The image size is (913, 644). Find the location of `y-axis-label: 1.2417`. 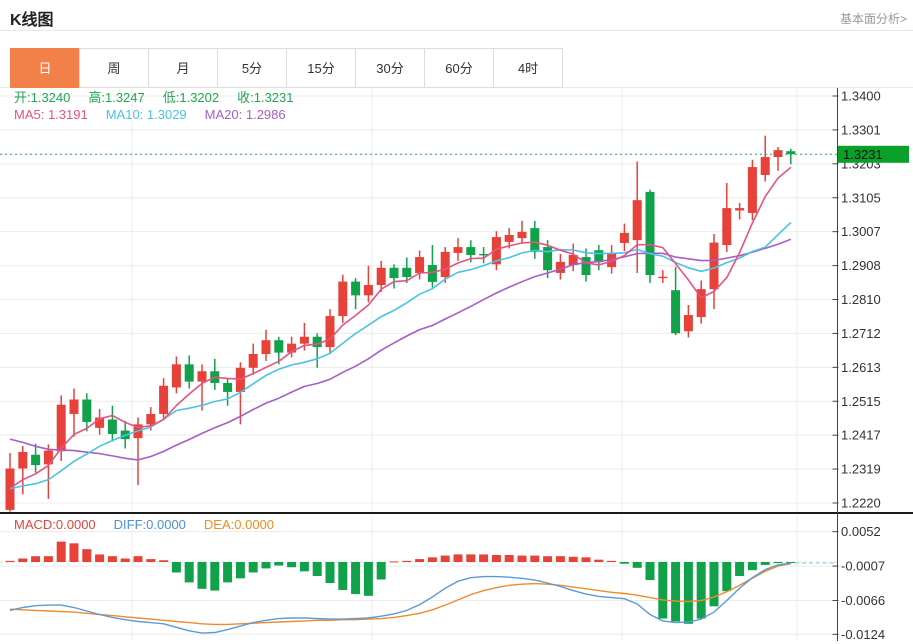

y-axis-label: 1.2417 is located at coordinates (861, 435).